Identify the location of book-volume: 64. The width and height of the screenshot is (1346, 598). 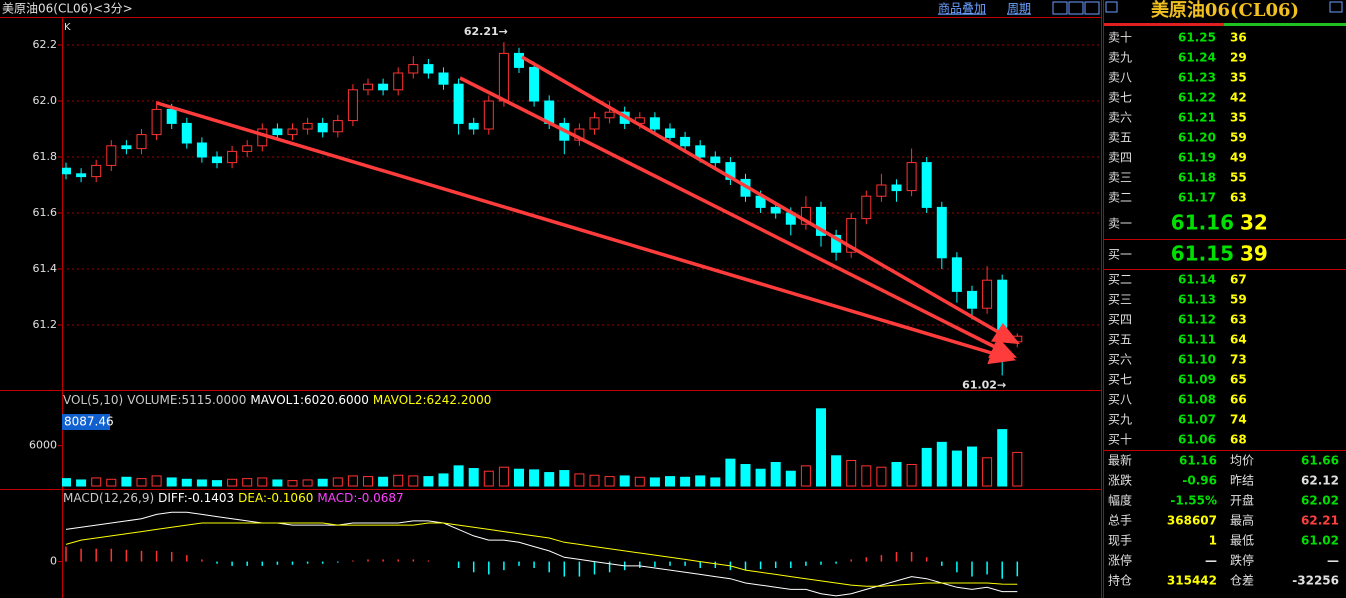
(1238, 340).